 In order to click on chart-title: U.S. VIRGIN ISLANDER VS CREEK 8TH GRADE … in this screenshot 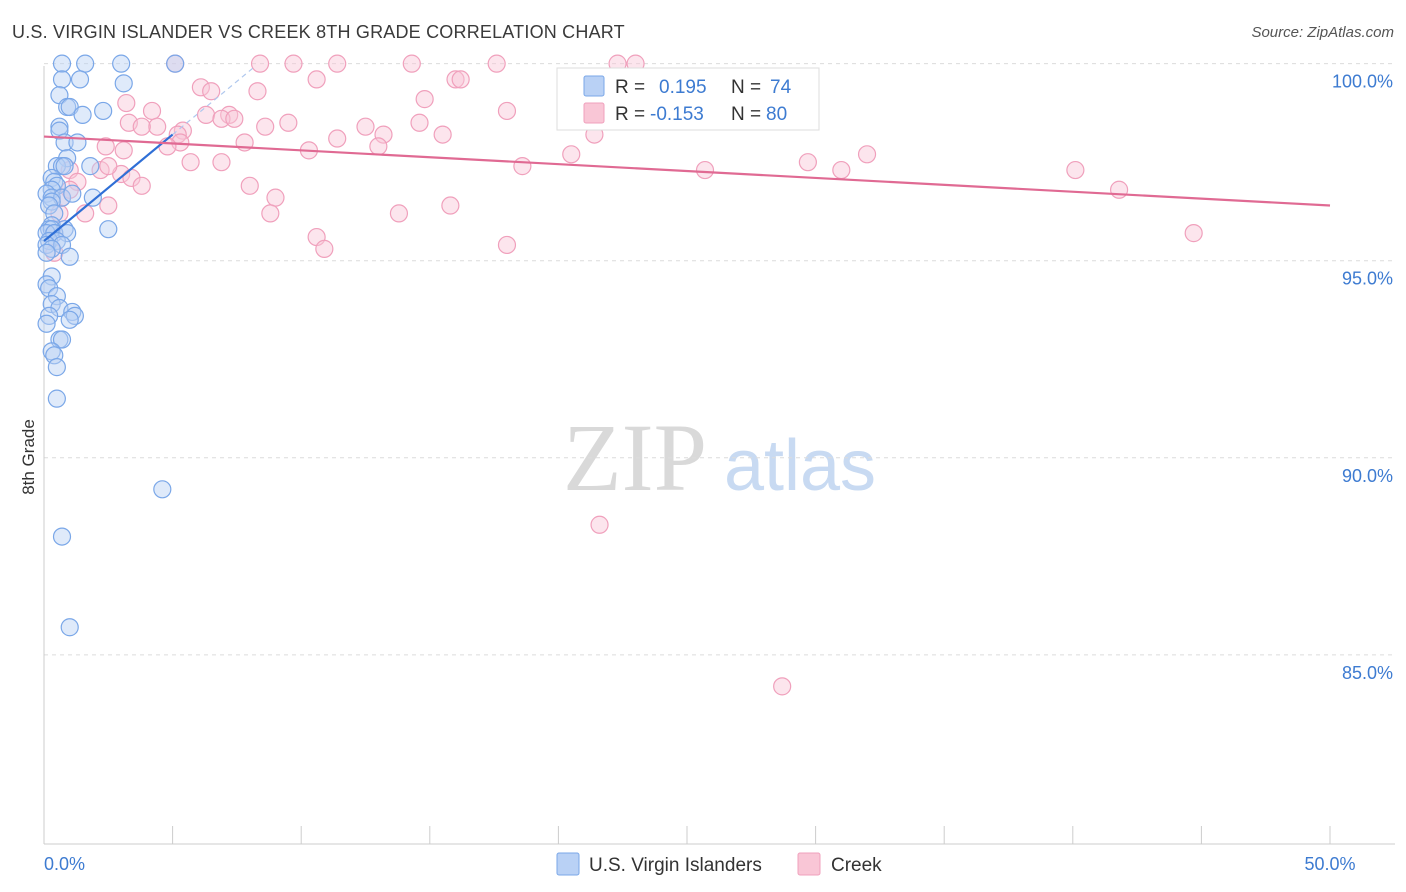, I will do `click(318, 32)`.